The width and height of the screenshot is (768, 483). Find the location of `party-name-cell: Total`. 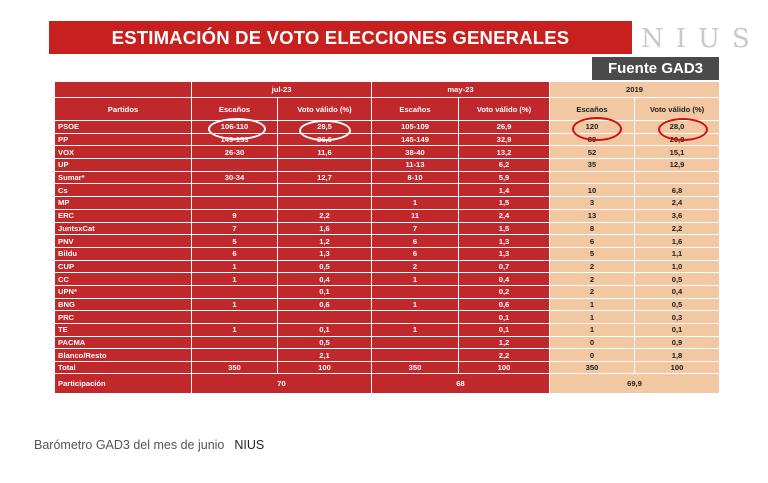

party-name-cell: Total is located at coordinates (123, 368).